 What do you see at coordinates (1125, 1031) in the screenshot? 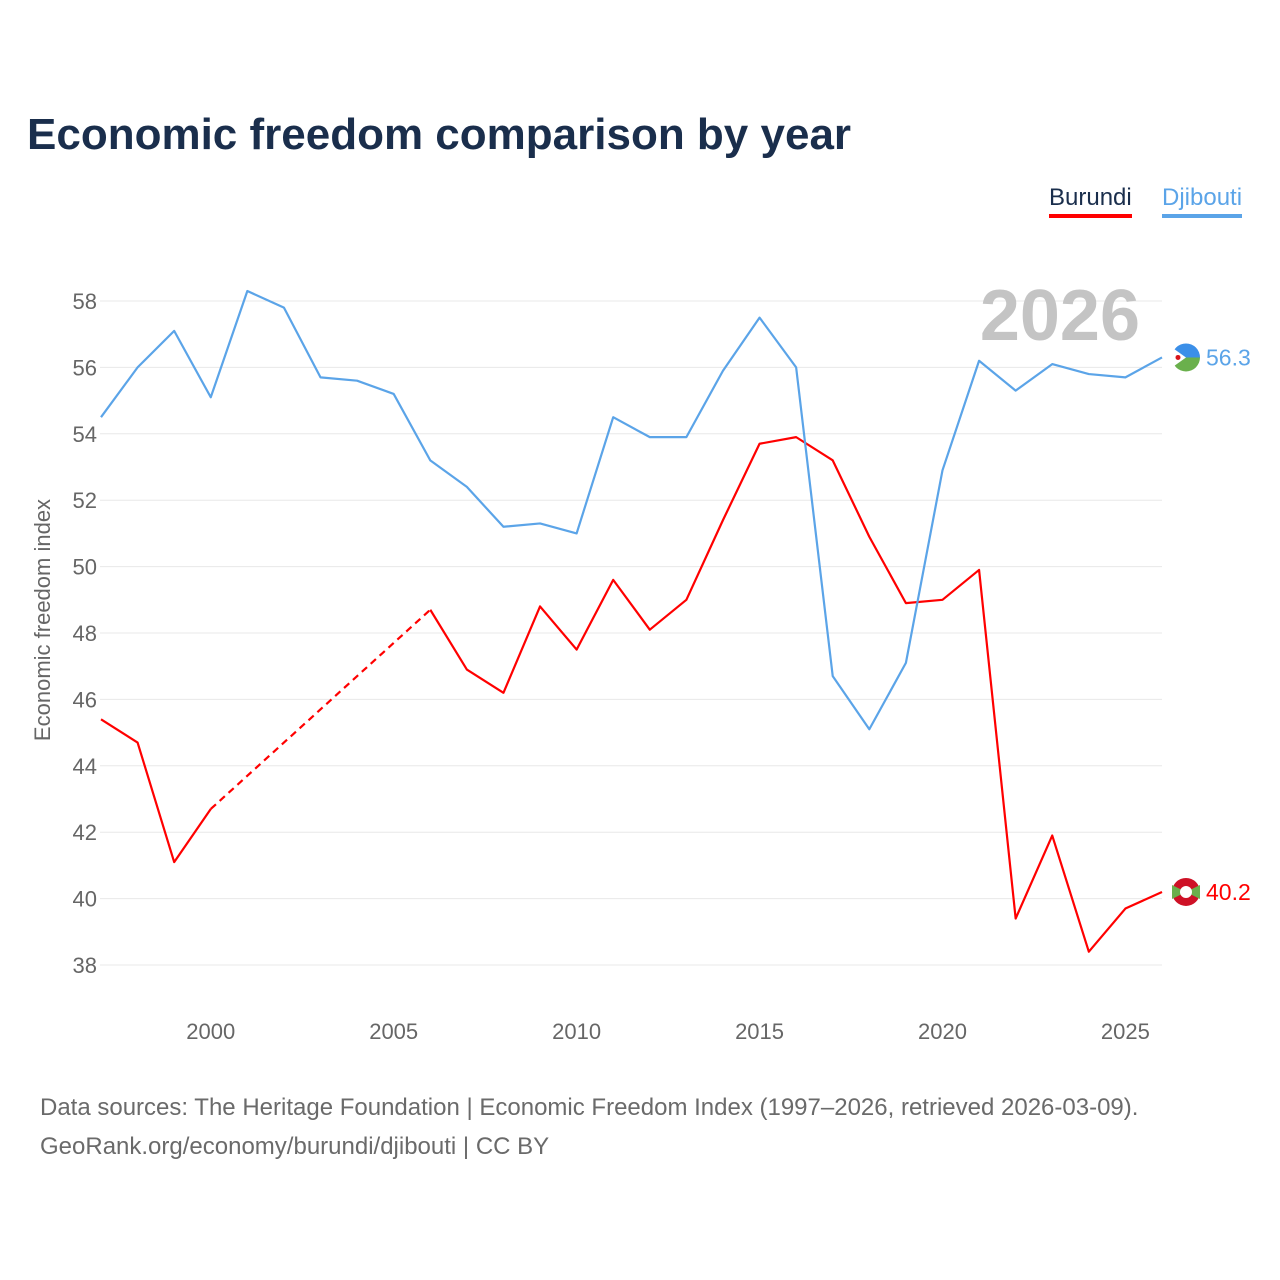
I see `x-tick-label: 2025` at bounding box center [1125, 1031].